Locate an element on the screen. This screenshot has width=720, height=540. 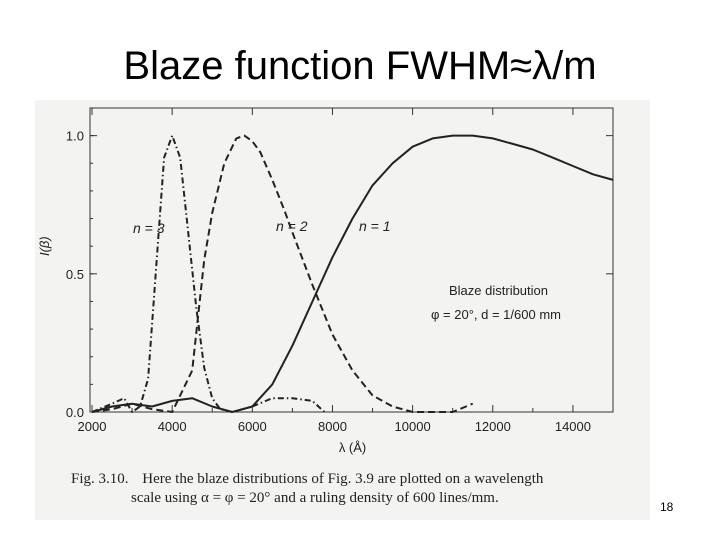
x-tick-label: 6000 is located at coordinates (252, 426).